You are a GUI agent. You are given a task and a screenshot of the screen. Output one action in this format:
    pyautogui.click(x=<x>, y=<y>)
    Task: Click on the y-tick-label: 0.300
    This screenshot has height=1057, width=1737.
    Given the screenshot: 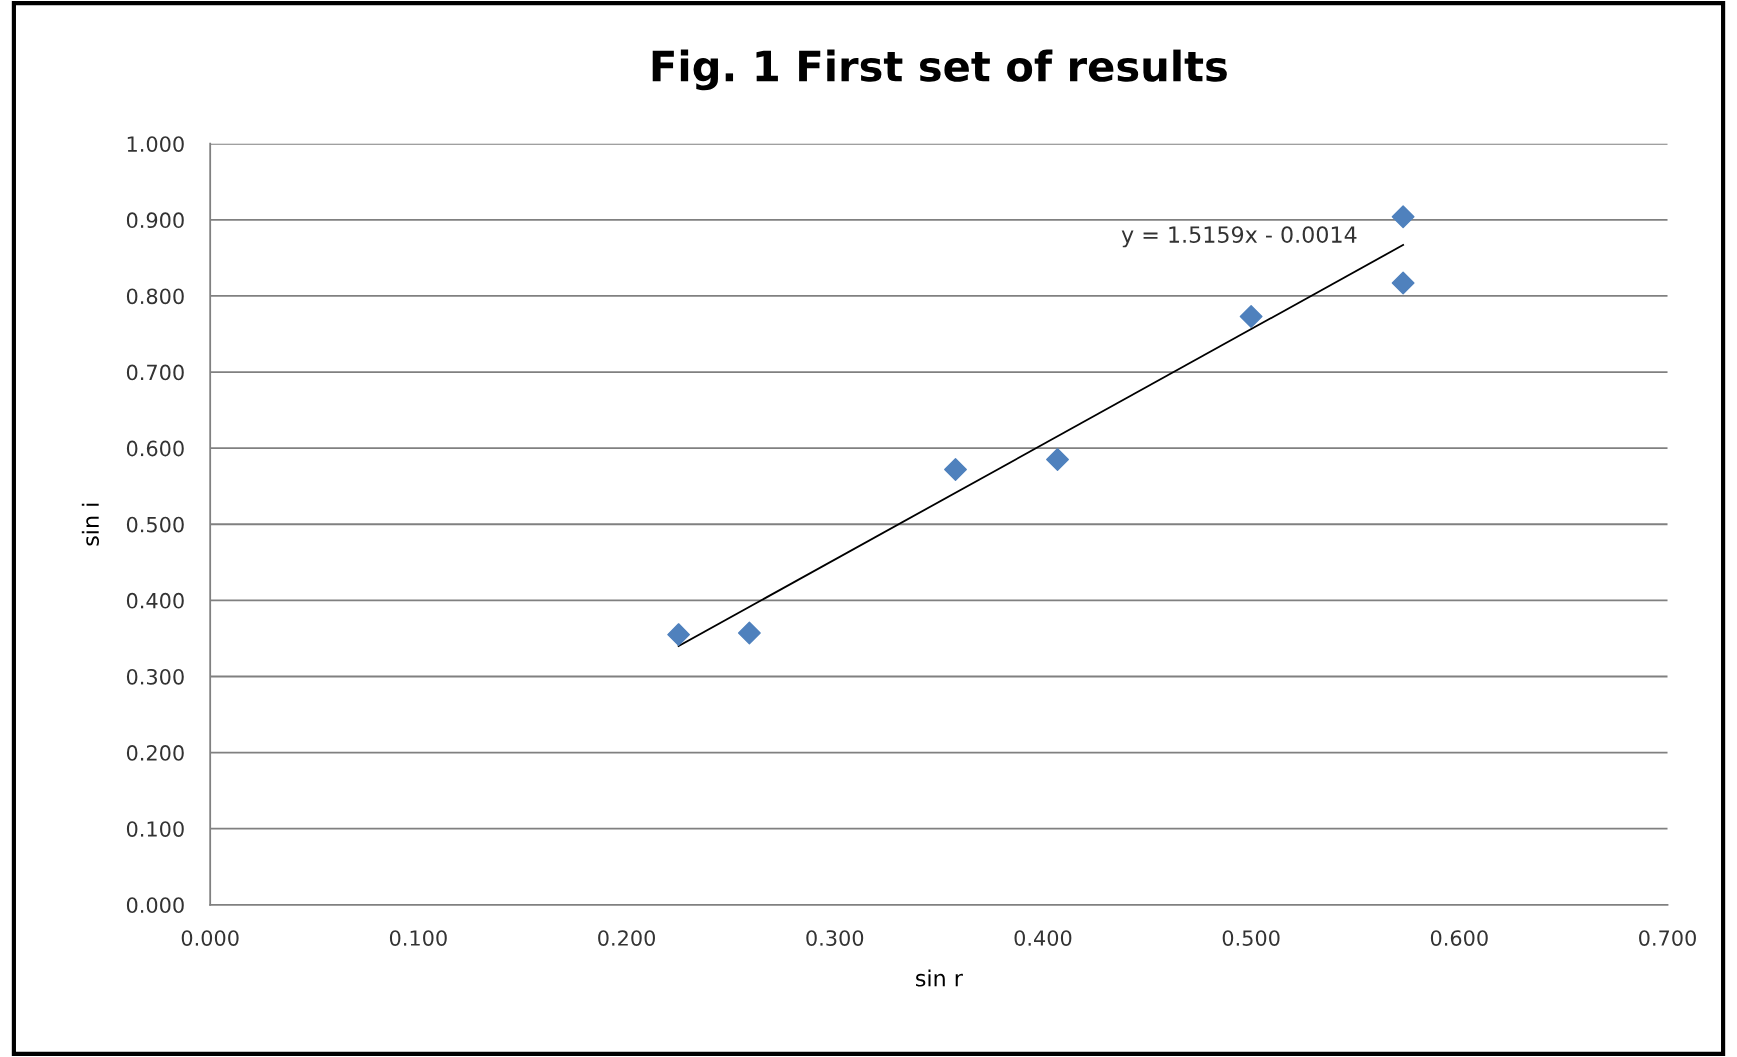 What is the action you would take?
    pyautogui.click(x=155, y=676)
    